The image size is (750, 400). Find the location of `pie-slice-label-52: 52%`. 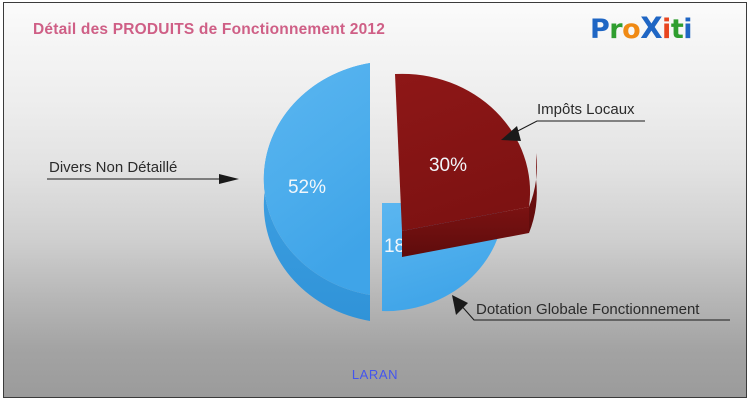

pie-slice-label-52: 52% is located at coordinates (307, 187).